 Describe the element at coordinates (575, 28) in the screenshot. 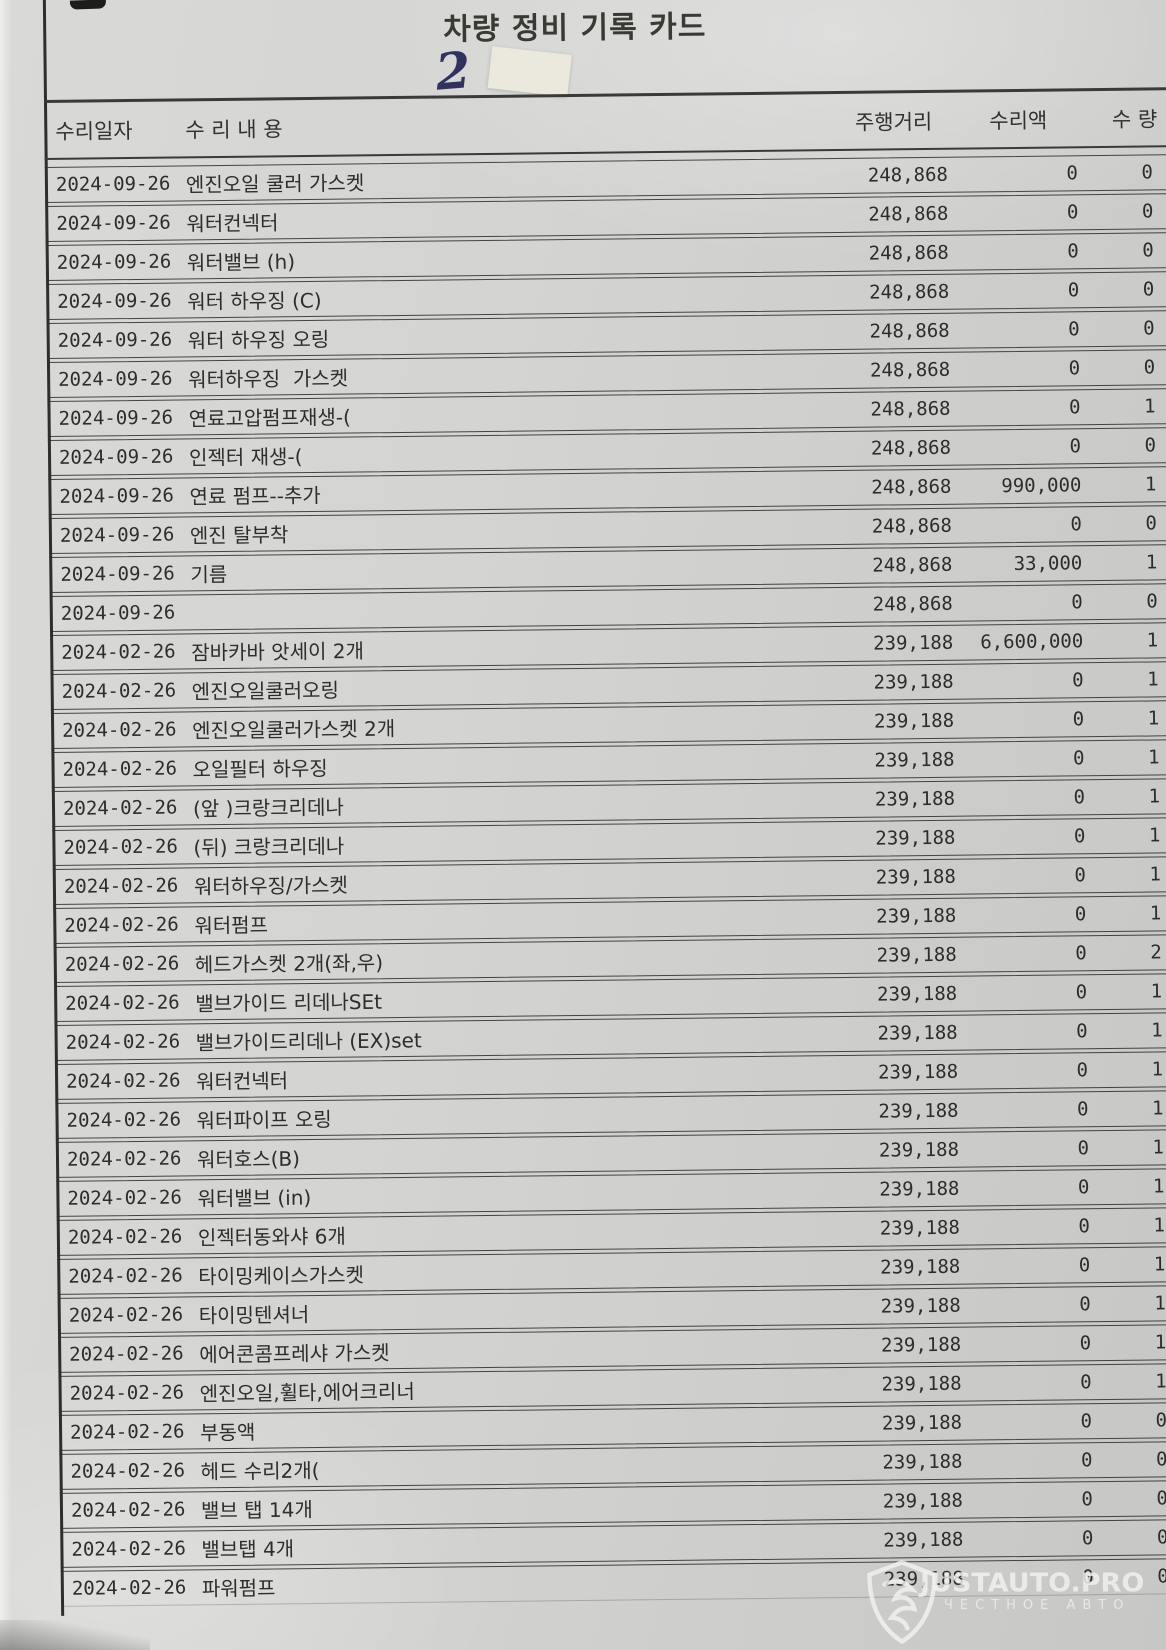

I see `page-title: 차량 정비 기록 카드` at that location.